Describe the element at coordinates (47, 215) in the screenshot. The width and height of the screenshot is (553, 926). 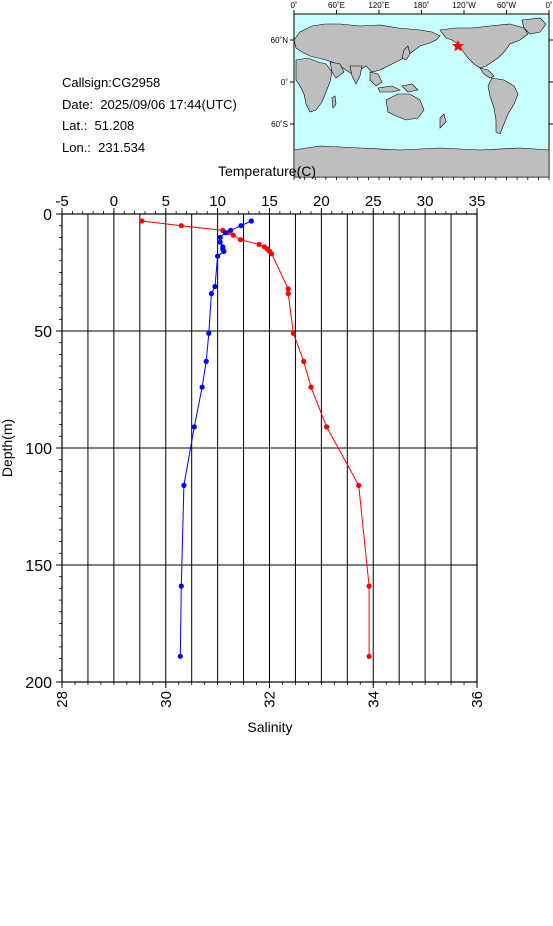
I see `depth-tick-label: 0` at that location.